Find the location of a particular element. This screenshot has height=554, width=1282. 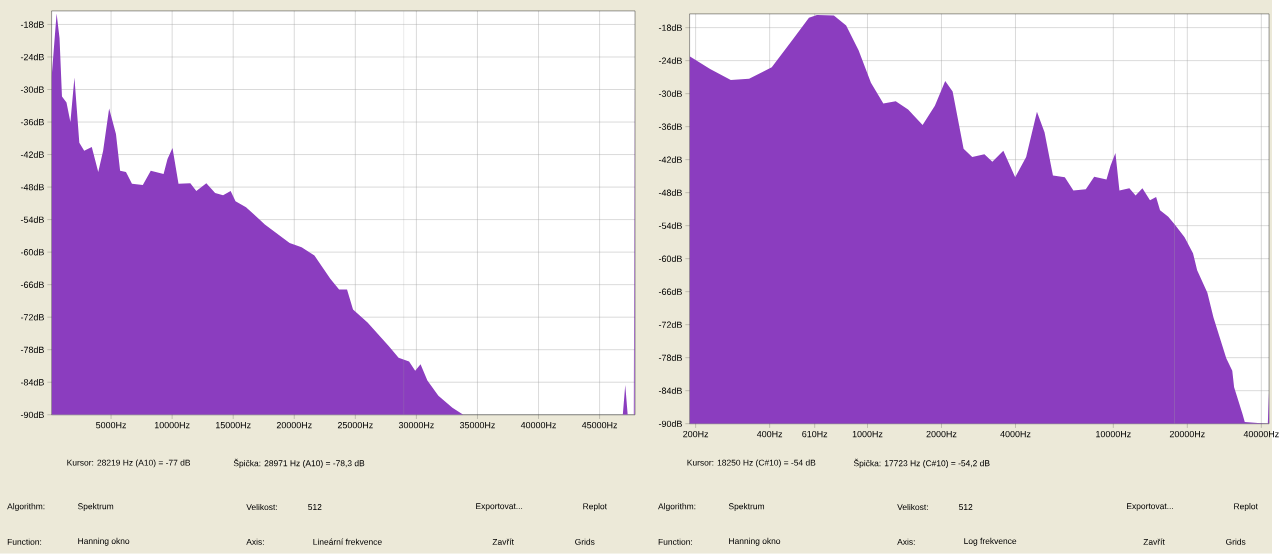

text: Kursor: 28219 Hz (A10) = -77 dB is located at coordinates (129, 463).